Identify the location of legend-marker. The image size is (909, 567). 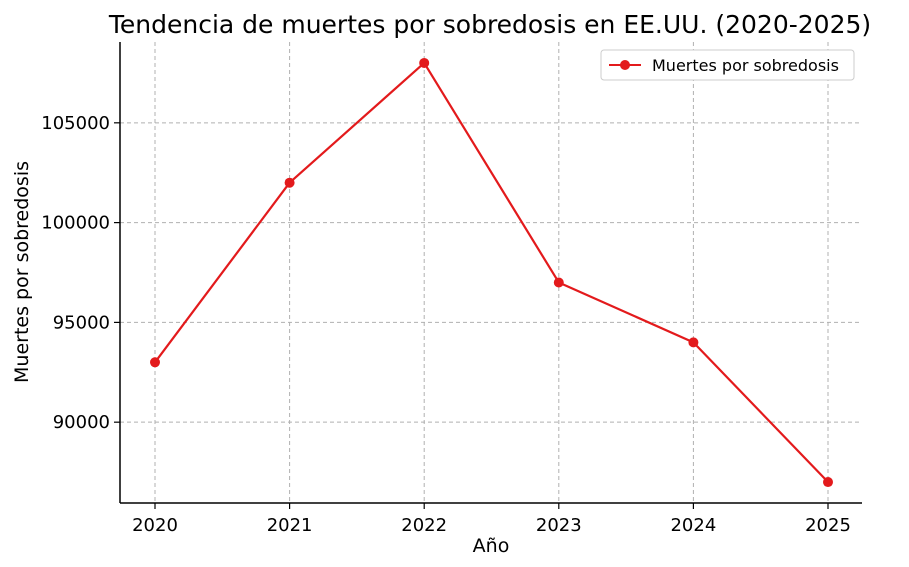
(625, 65).